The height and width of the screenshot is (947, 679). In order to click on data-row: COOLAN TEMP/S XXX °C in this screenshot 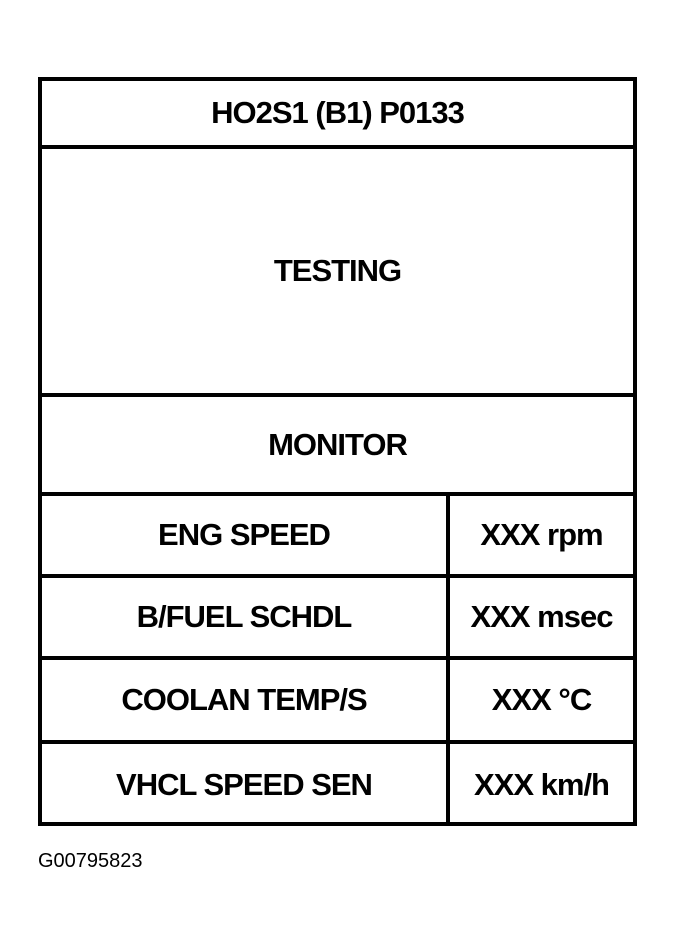, I will do `click(337, 698)`.